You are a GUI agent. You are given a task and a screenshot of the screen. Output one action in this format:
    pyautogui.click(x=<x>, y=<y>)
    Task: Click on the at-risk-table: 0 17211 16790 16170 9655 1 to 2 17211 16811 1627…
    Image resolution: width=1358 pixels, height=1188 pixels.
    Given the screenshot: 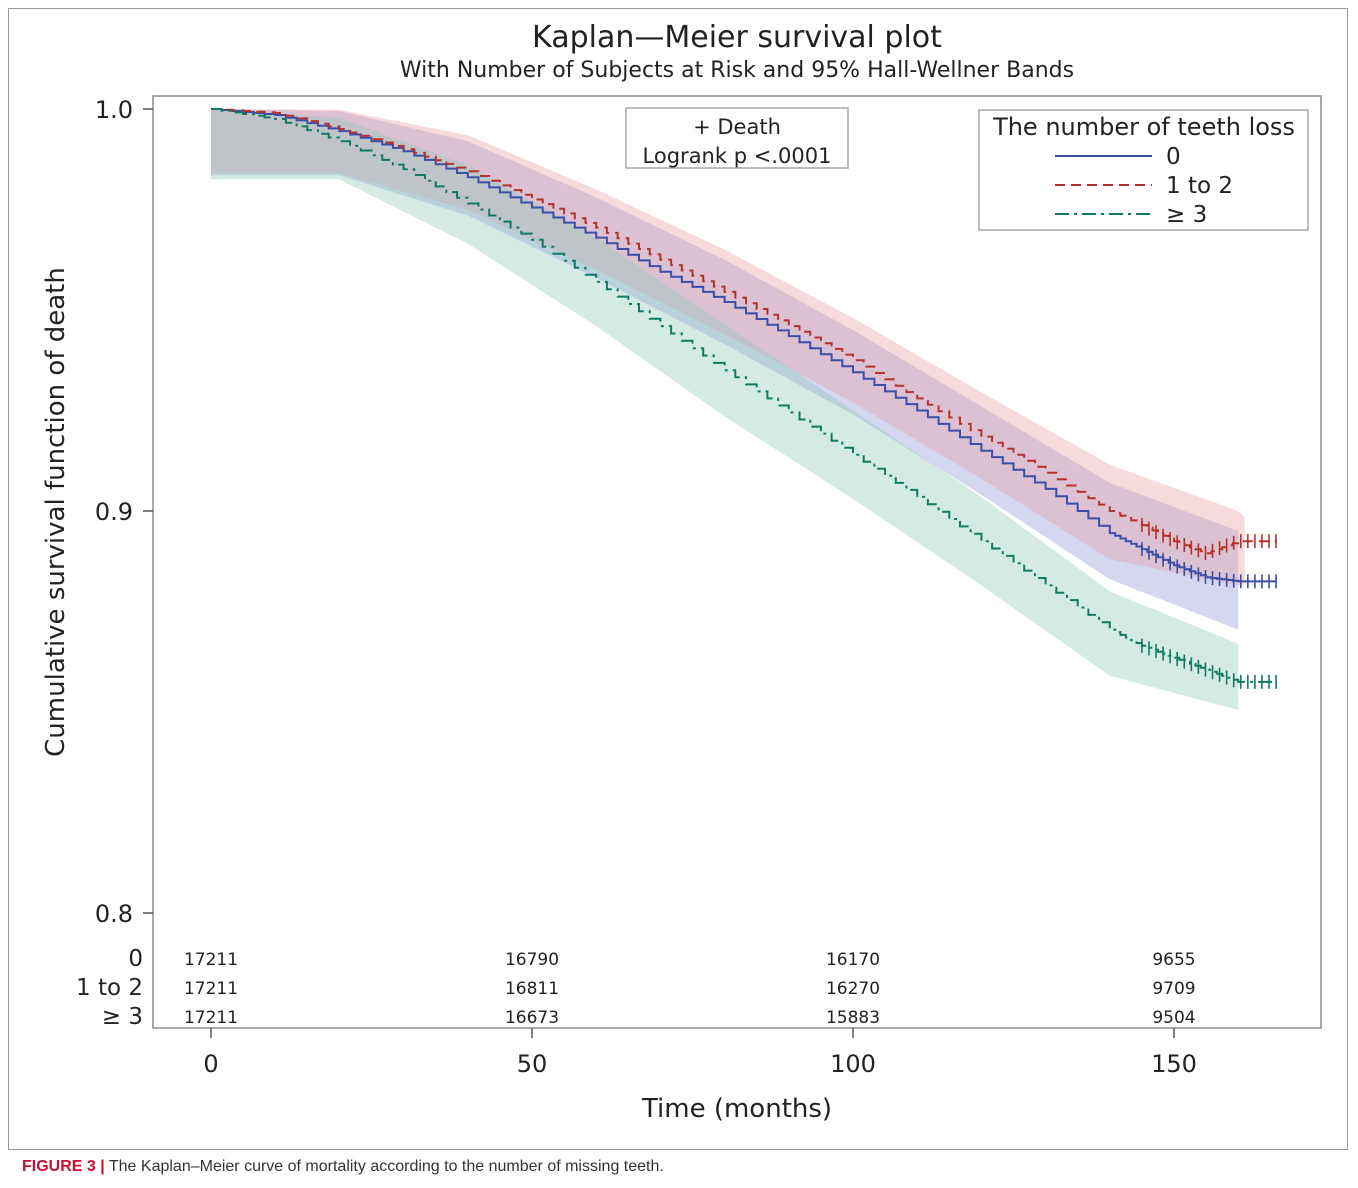 What is the action you would take?
    pyautogui.click(x=636, y=988)
    